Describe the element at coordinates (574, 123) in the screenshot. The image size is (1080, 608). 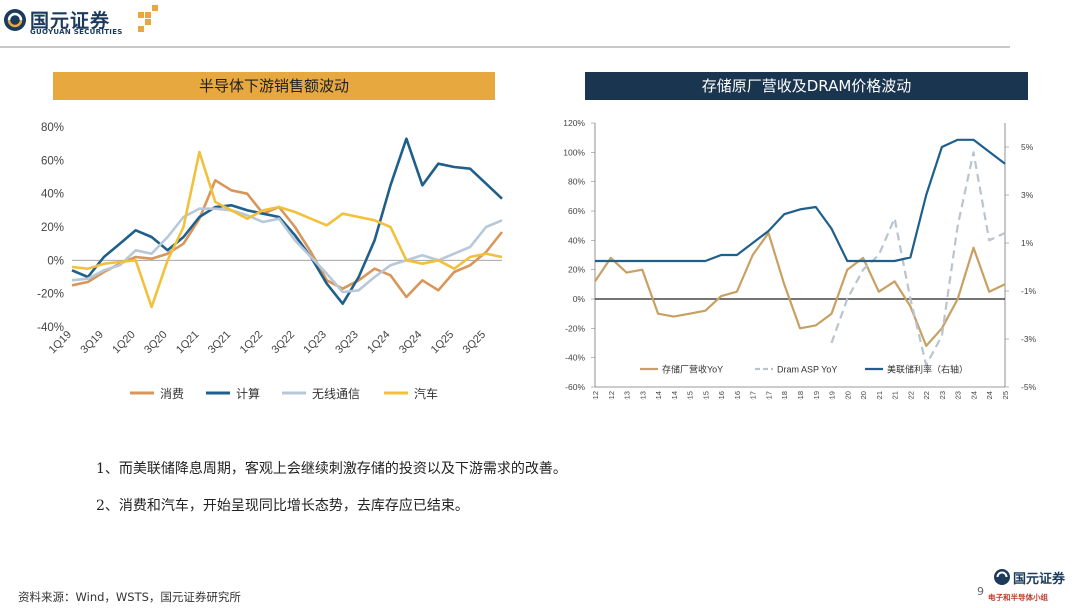
I see `y-tick-label: 120%` at that location.